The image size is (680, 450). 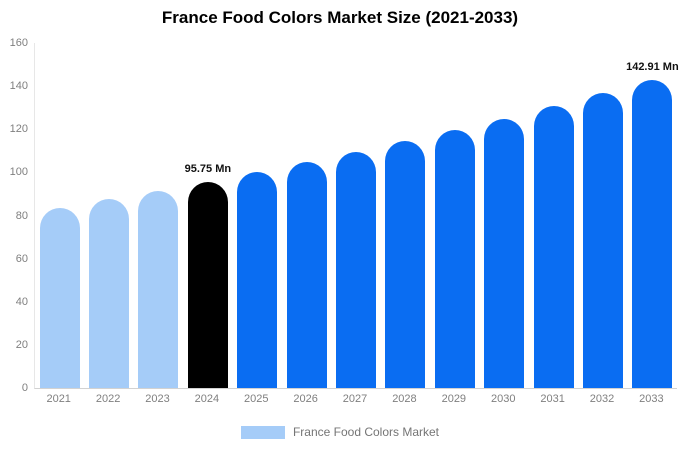 I want to click on x-tick-label-2033: 2033, so click(x=651, y=399).